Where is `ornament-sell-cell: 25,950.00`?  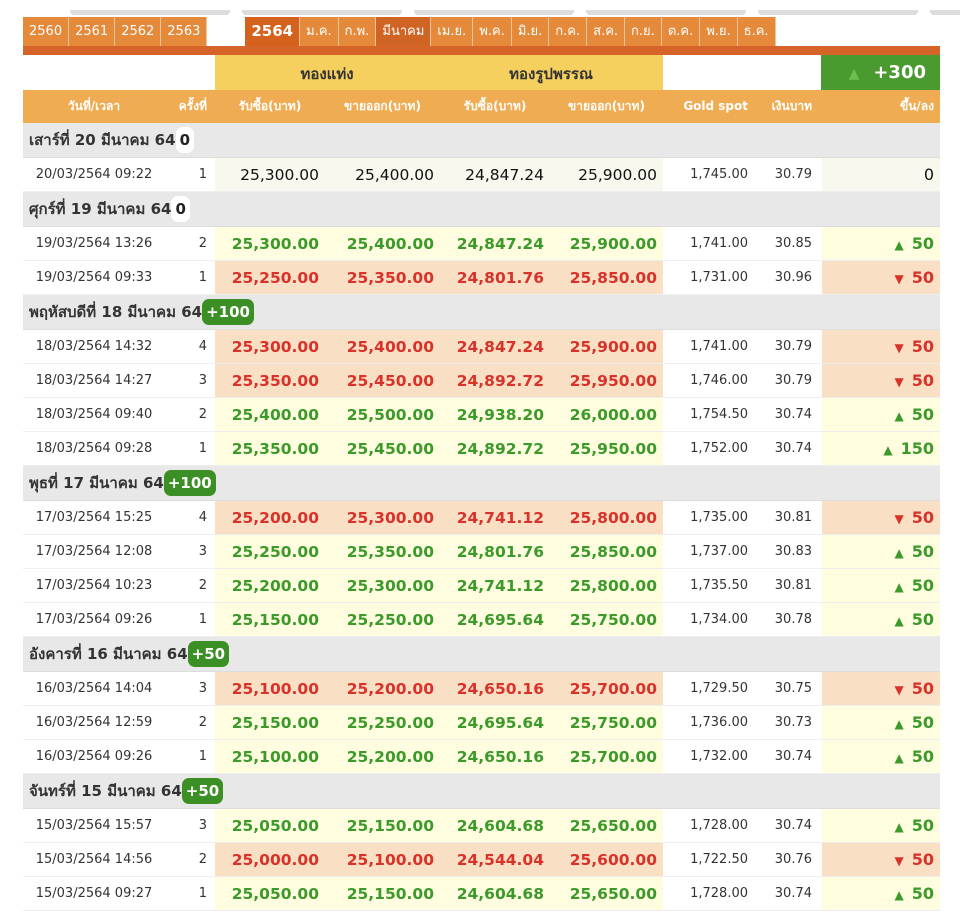
ornament-sell-cell: 25,950.00 is located at coordinates (606, 380).